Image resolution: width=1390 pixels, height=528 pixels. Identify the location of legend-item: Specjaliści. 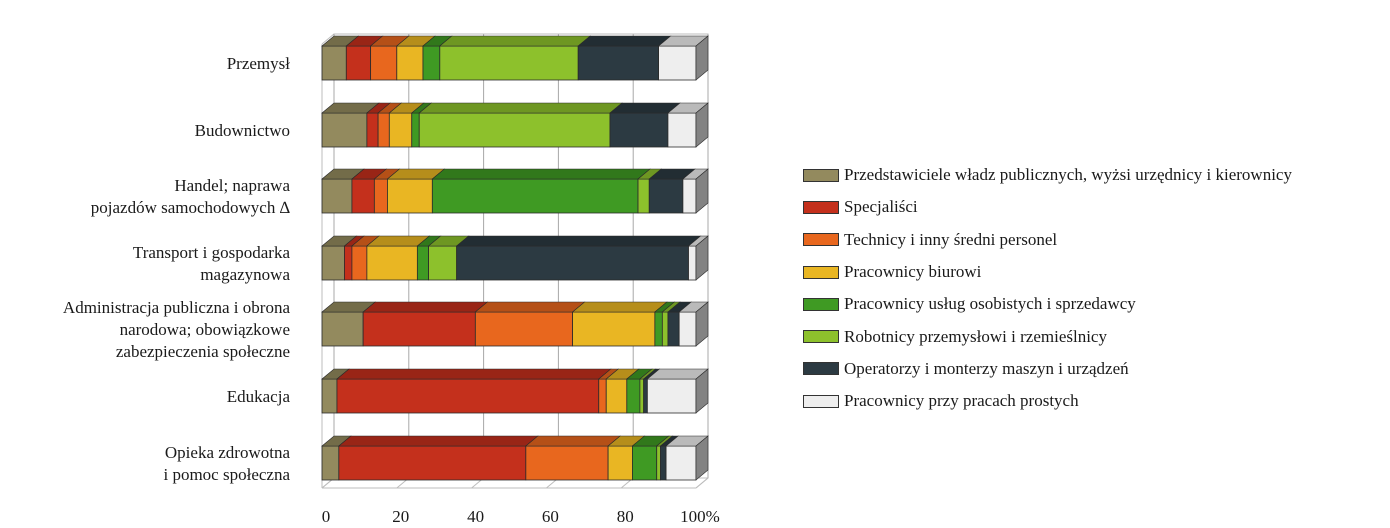
(1093, 207).